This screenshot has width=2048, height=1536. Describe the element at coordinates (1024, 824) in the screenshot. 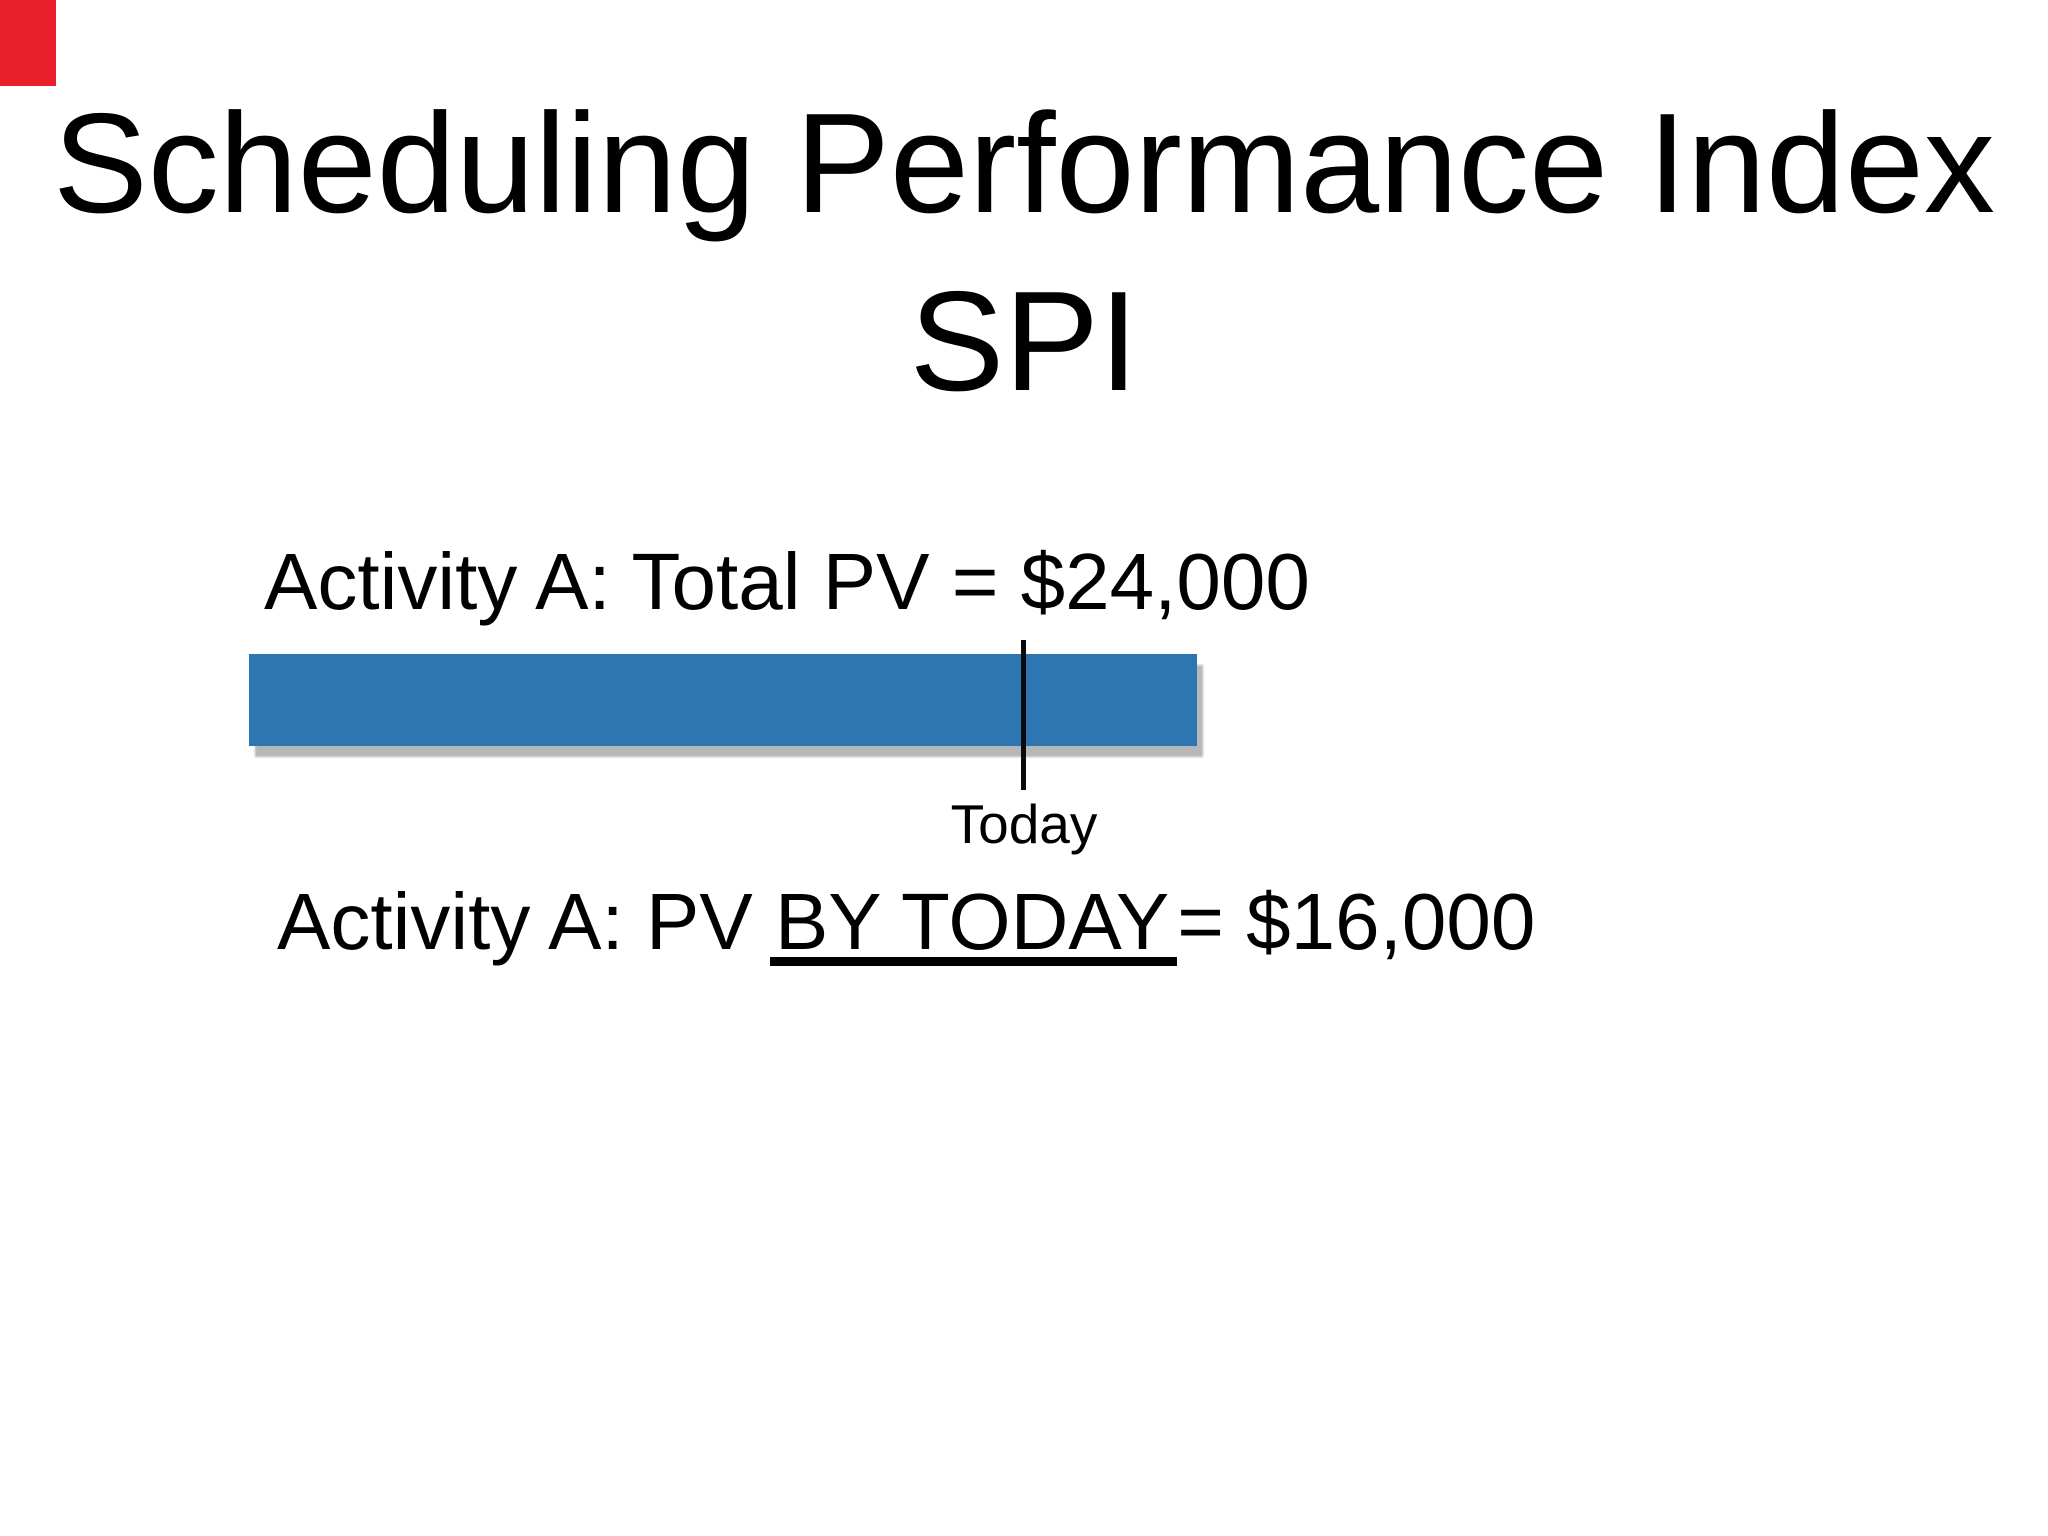

I see `today-label: Today` at that location.